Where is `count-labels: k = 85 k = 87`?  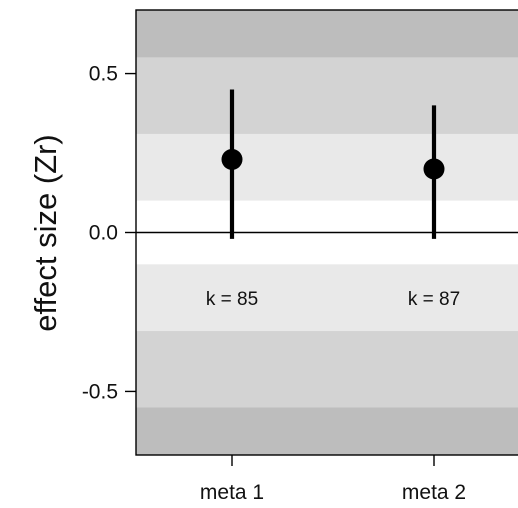 count-labels: k = 85 k = 87 is located at coordinates (333, 299).